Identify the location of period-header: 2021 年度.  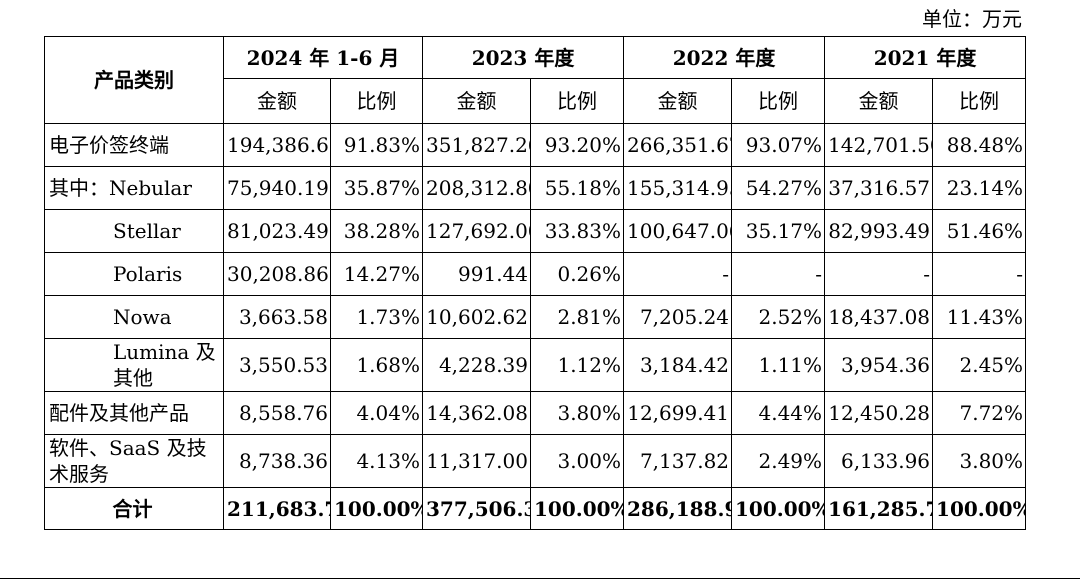
(925, 57).